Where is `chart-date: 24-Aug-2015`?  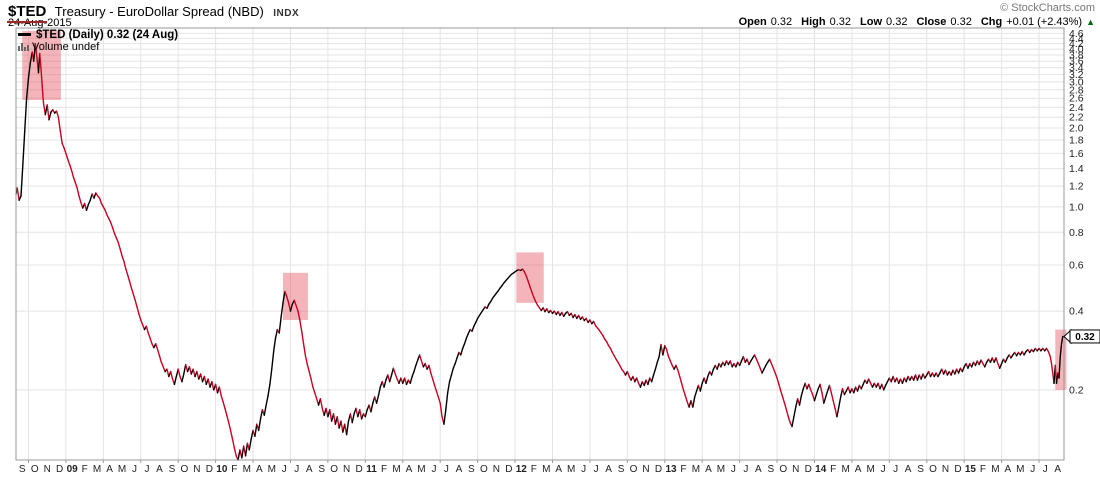
chart-date: 24-Aug-2015 is located at coordinates (39, 23).